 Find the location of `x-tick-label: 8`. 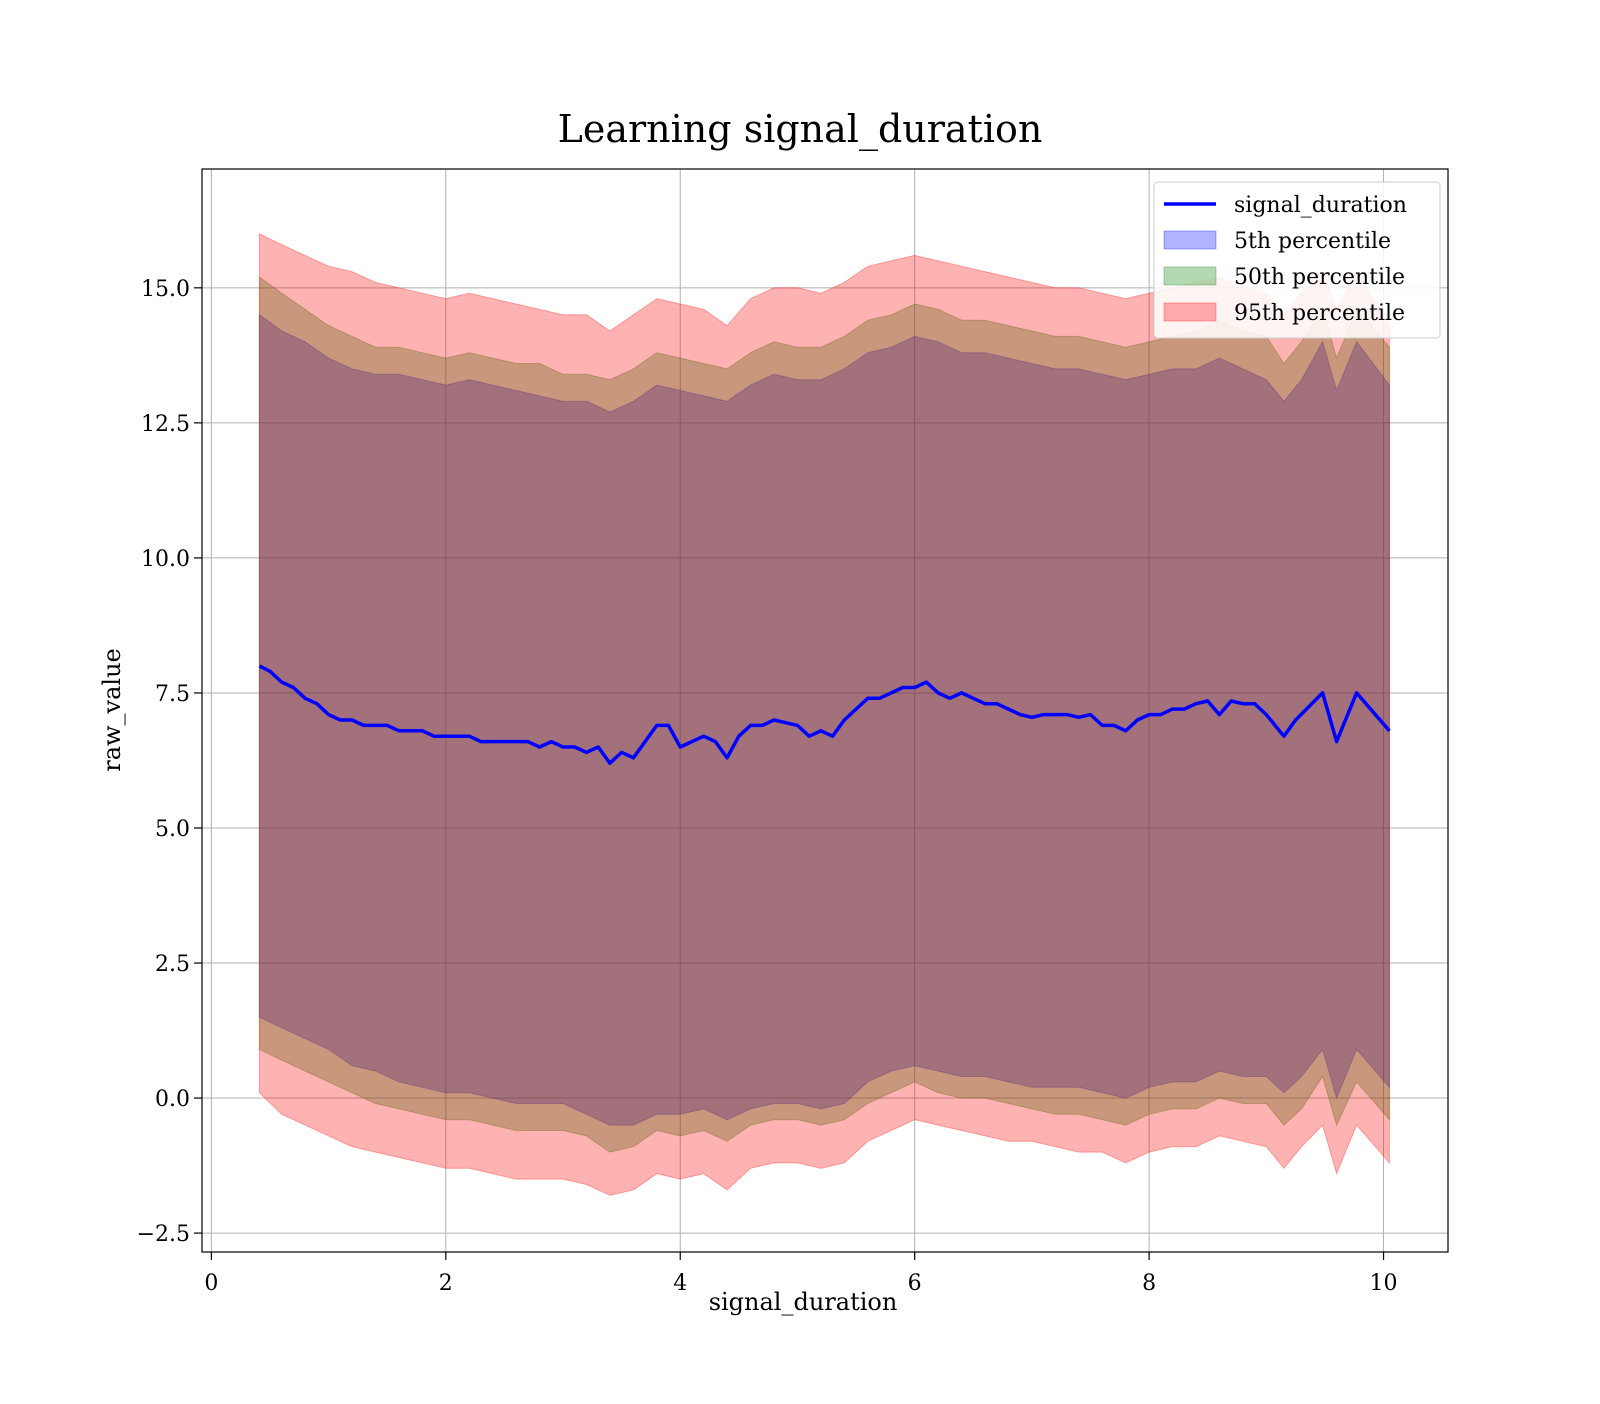

x-tick-label: 8 is located at coordinates (1149, 1283).